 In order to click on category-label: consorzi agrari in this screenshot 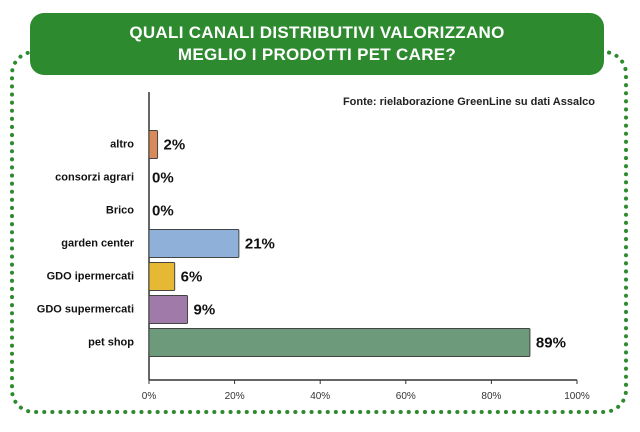, I will do `click(94, 178)`.